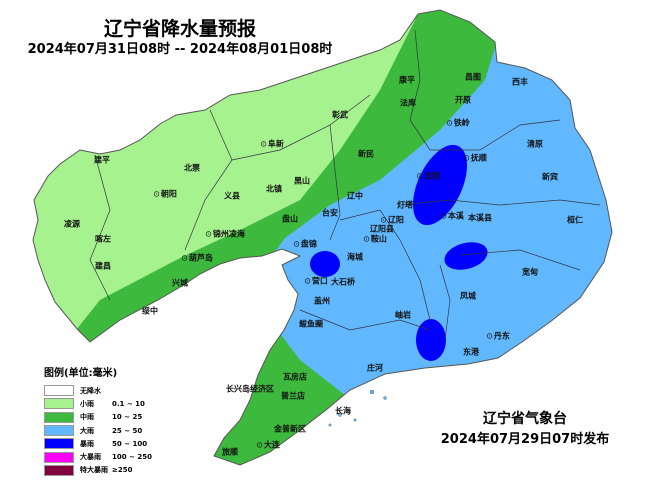 This screenshot has width=660, height=481. Describe the element at coordinates (272, 144) in the screenshot. I see `place-label: 阜新` at that location.